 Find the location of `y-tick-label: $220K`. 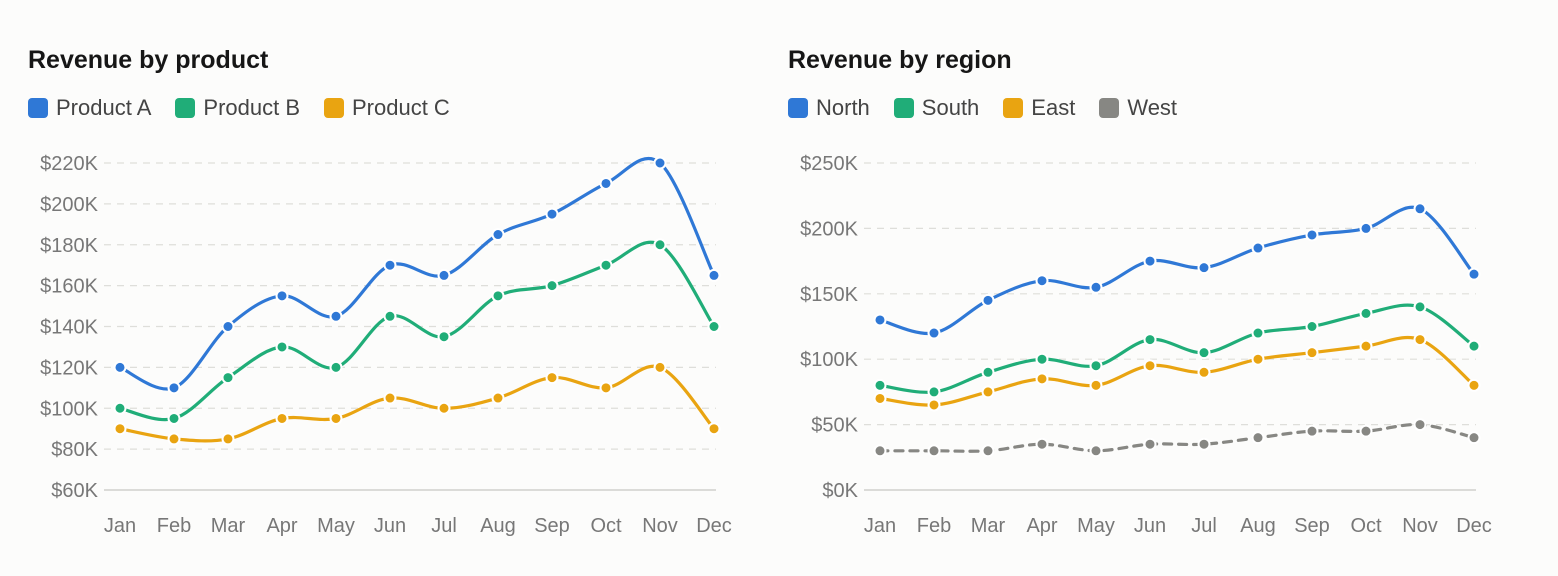

y-tick-label: $220K is located at coordinates (69, 164).